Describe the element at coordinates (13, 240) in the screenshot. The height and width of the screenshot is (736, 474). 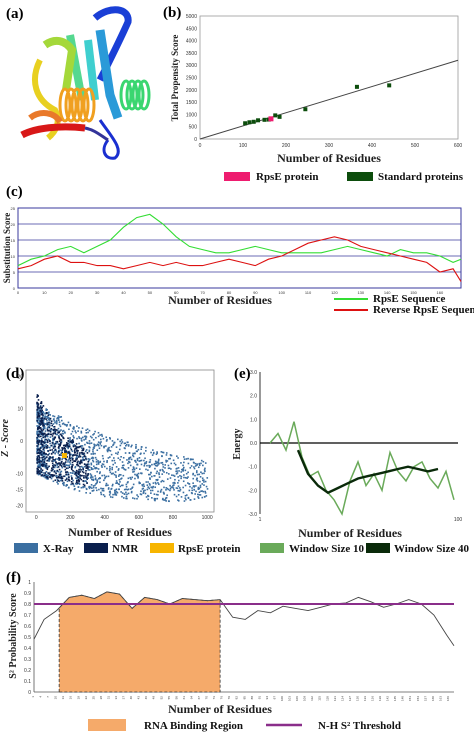
I see `y-tick-label: 15` at that location.